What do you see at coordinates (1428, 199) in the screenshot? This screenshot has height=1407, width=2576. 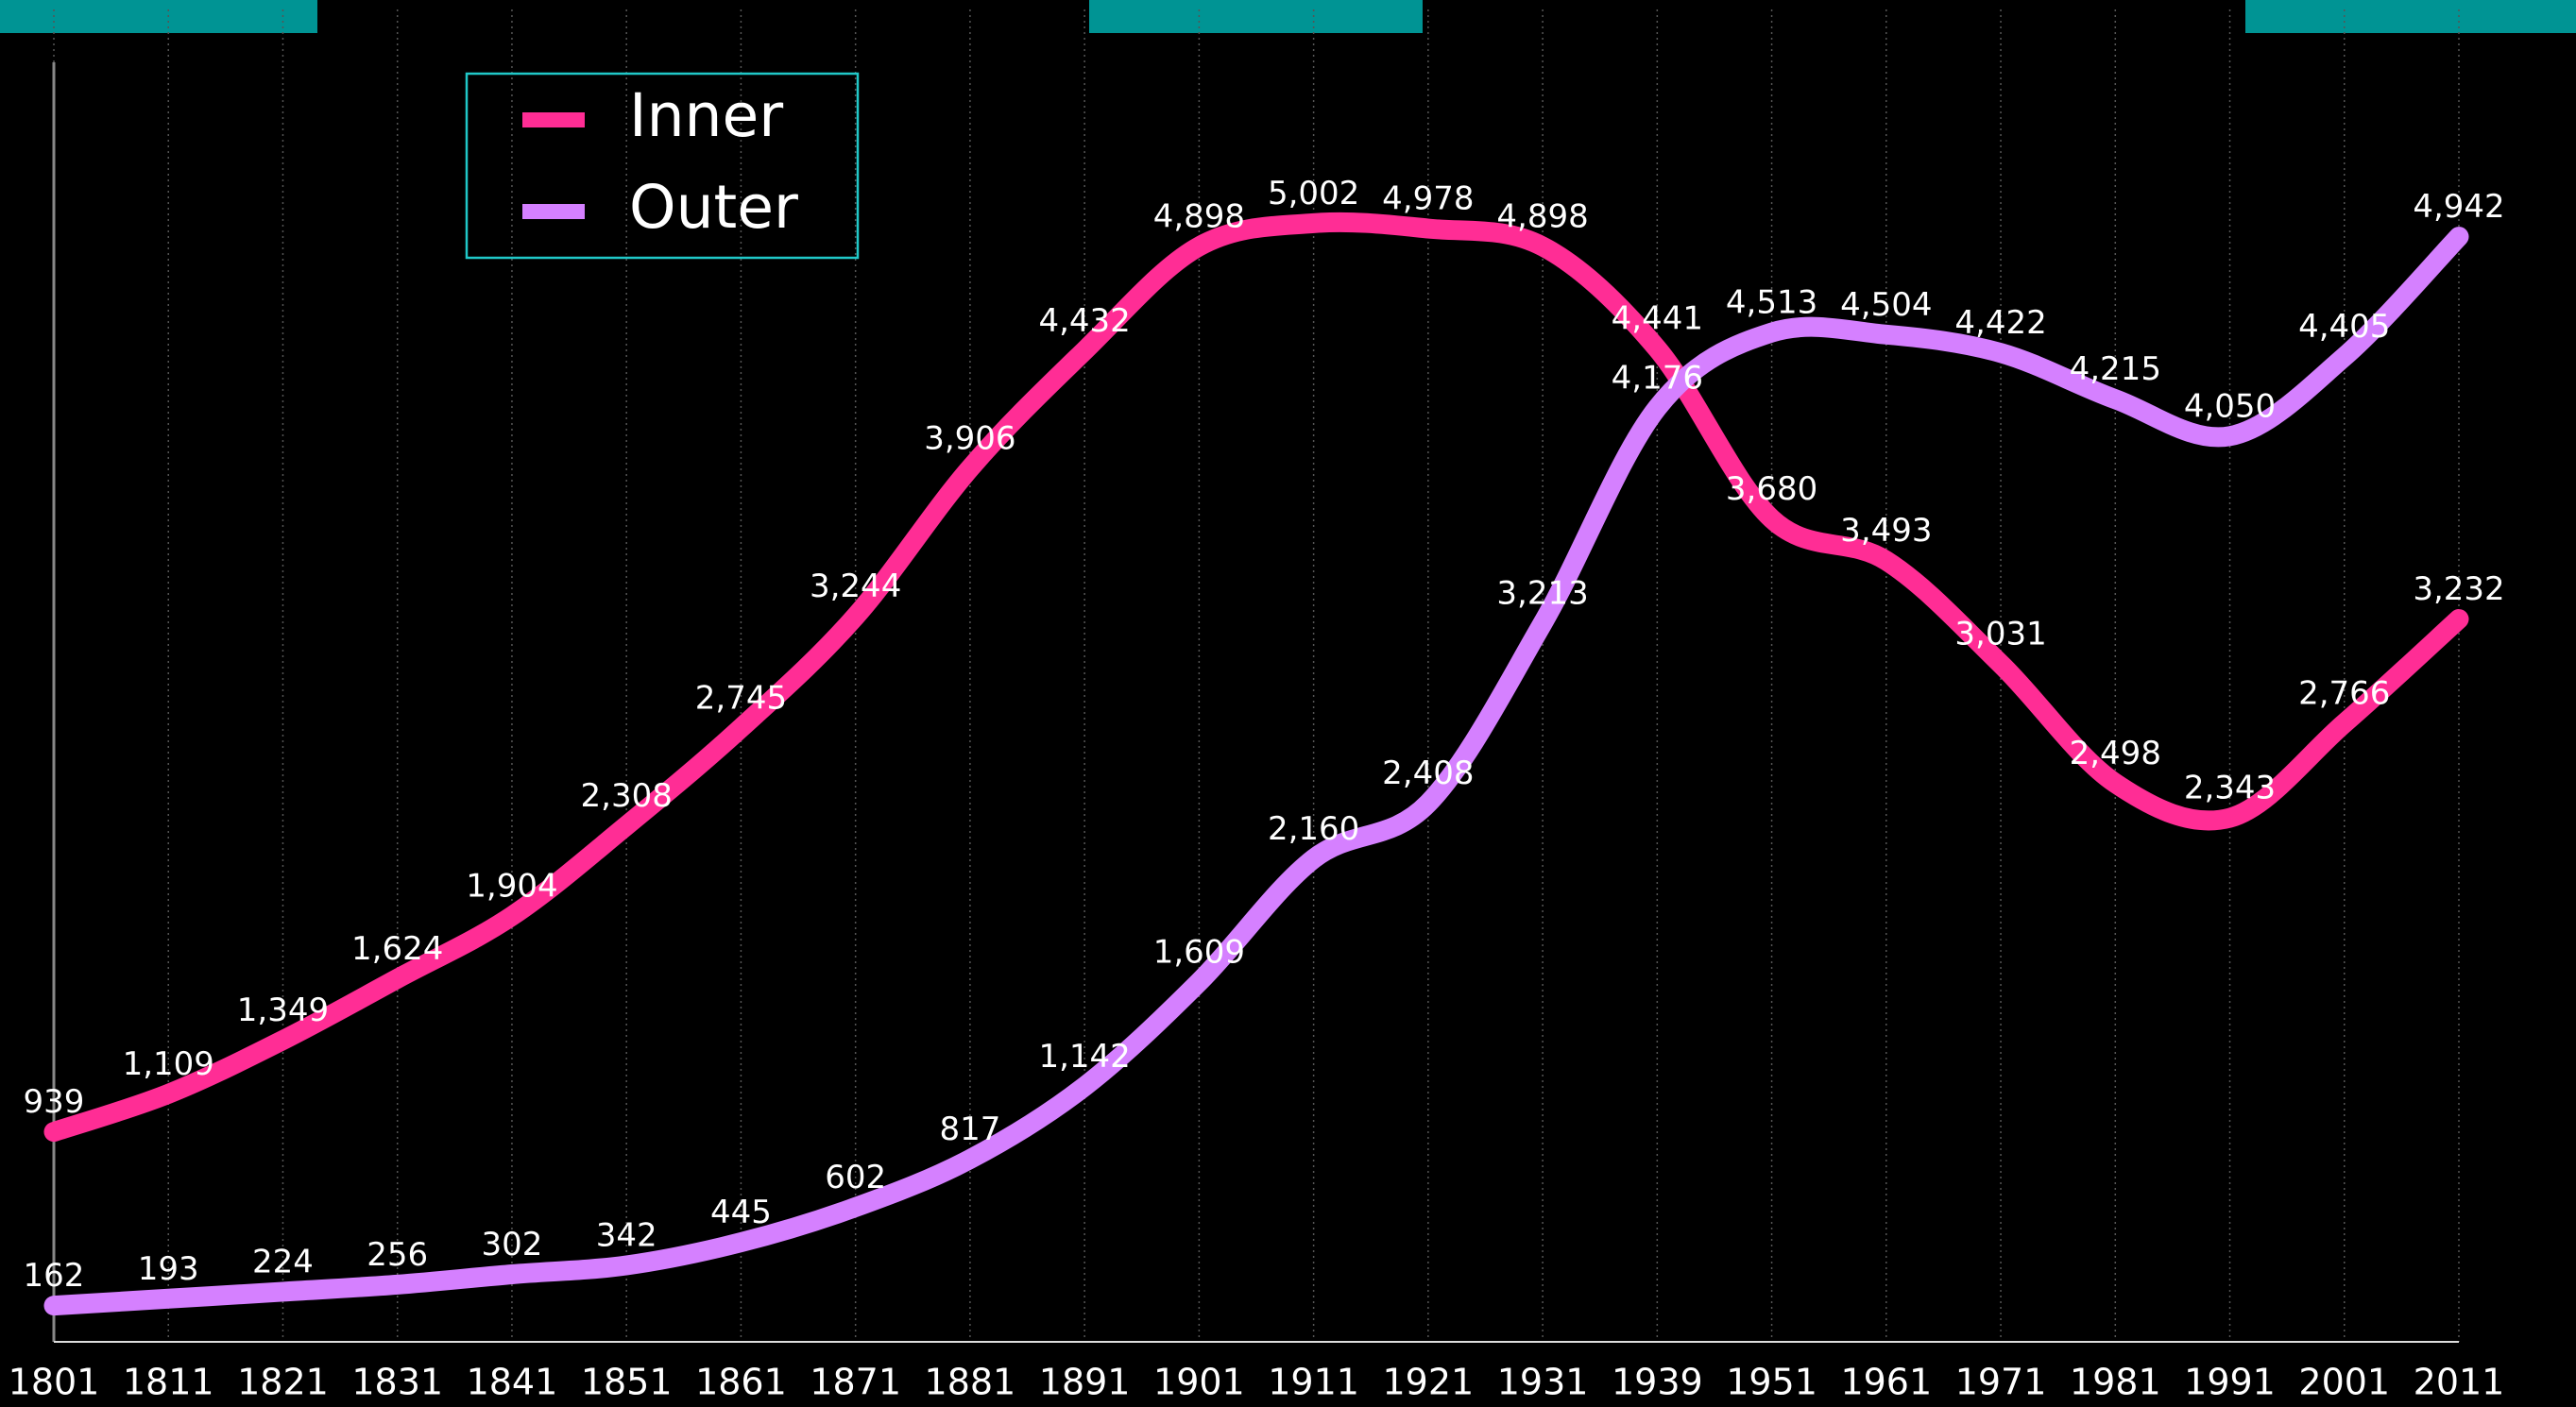 I see `data-label: 4,978` at bounding box center [1428, 199].